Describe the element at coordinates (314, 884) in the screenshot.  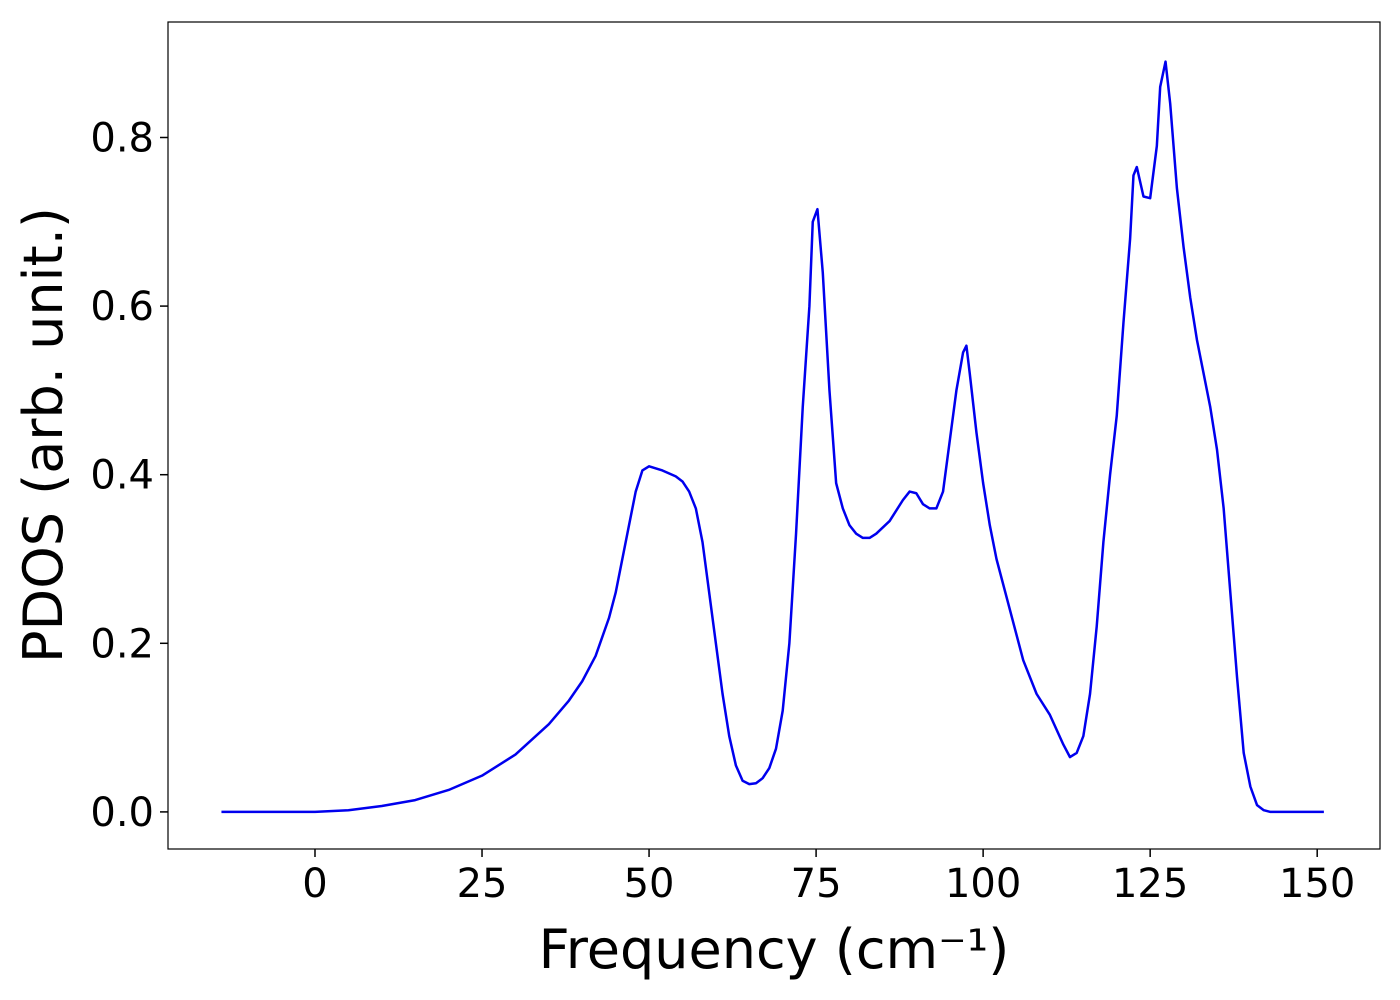
I see `x-tick-label: 0` at that location.